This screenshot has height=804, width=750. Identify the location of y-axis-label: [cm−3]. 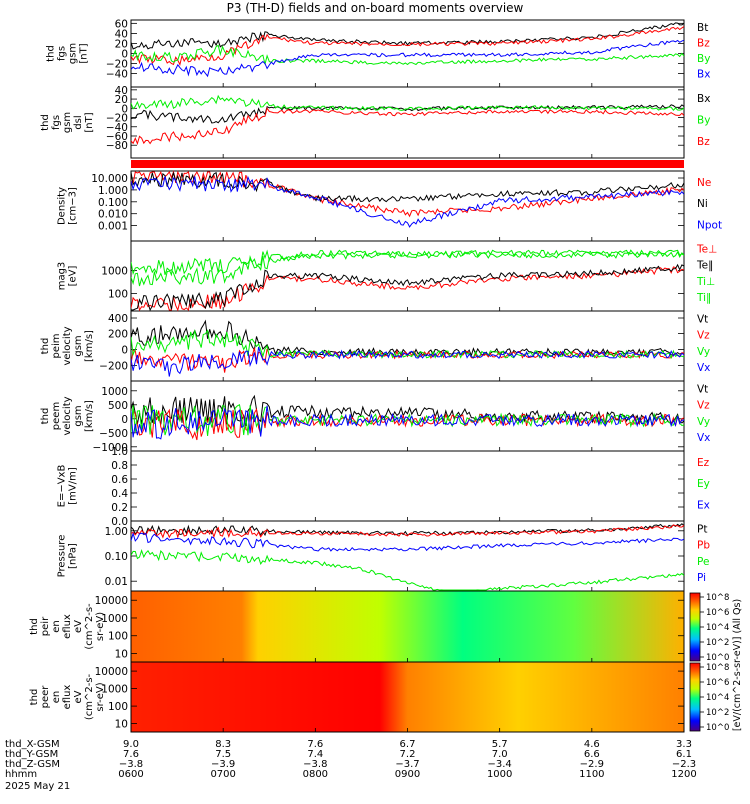
(73, 206).